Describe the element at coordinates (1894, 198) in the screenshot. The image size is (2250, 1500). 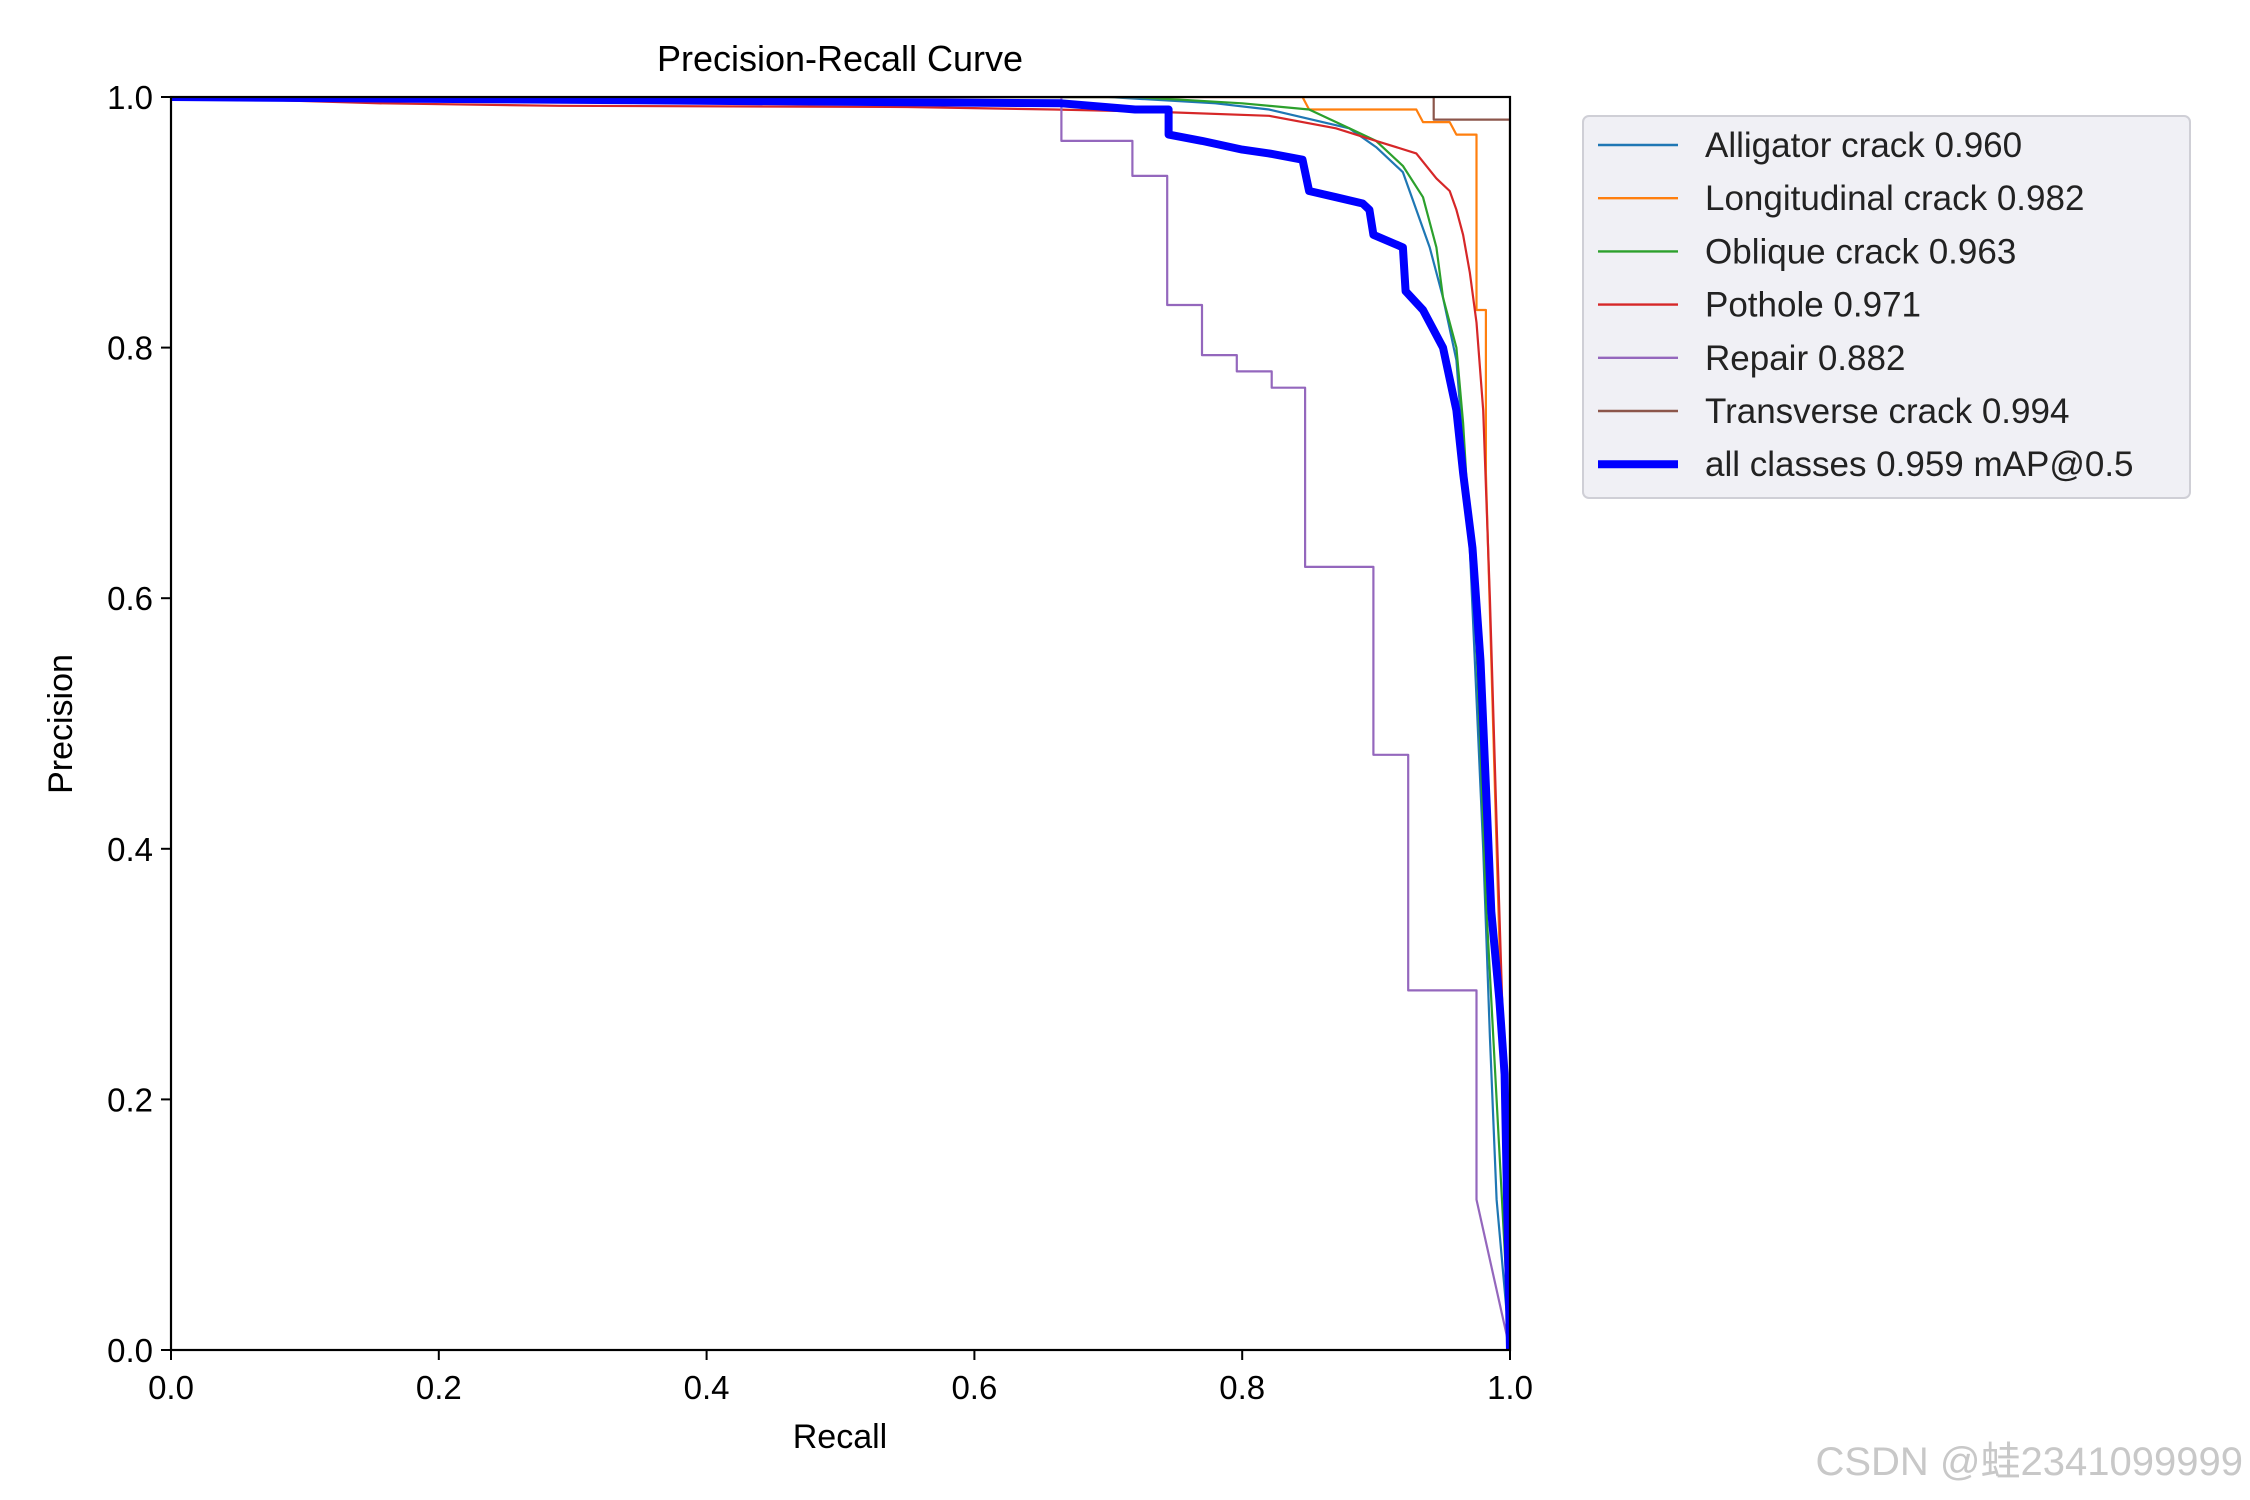
I see `legend-label-longitudinal: Longitudinal crack 0.982` at that location.